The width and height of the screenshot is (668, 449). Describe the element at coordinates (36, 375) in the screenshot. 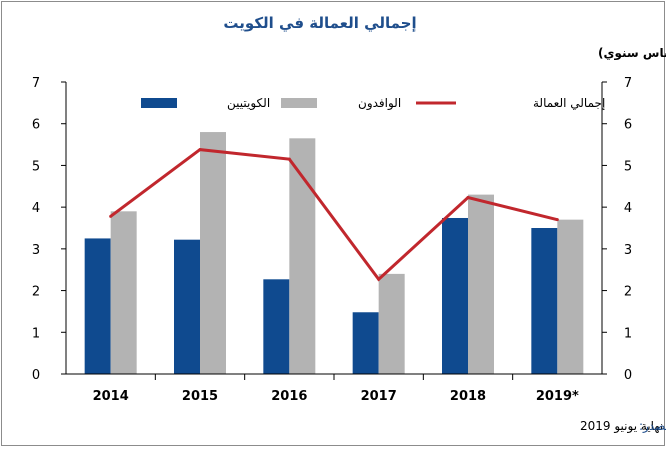

I see `left-tick-label: 0` at that location.